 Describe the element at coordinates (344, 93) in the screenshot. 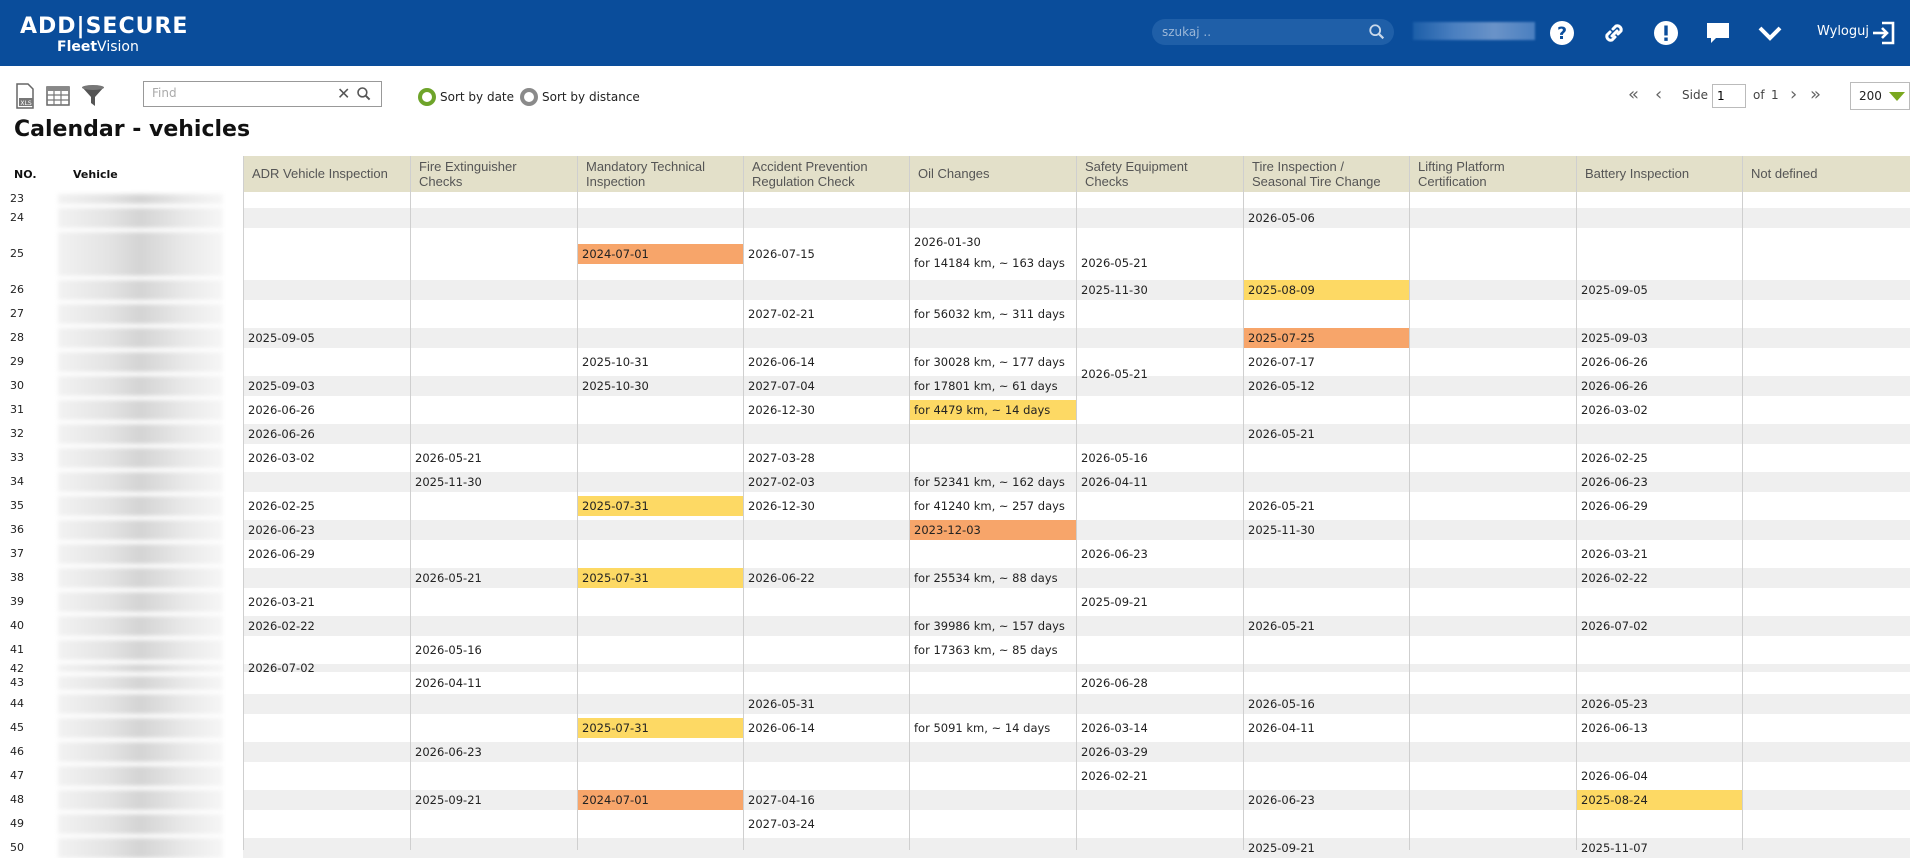

I see `clear-icon: ✕` at that location.